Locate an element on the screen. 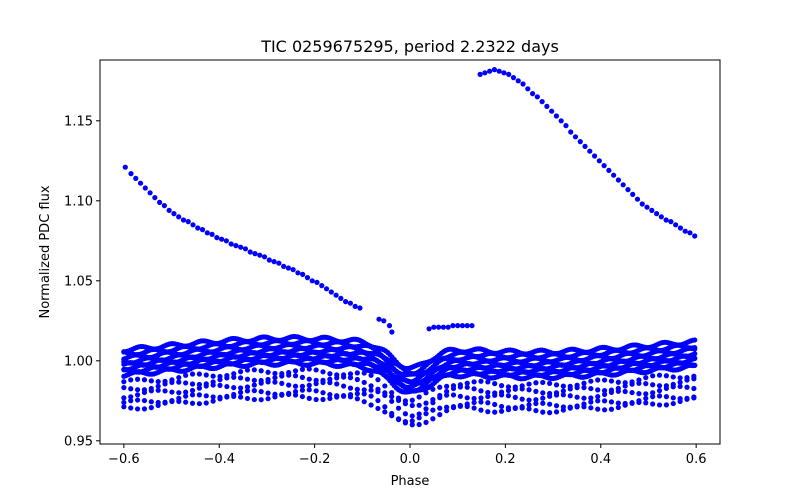 The width and height of the screenshot is (800, 500). x-tick-label: −0.2 is located at coordinates (315, 459).